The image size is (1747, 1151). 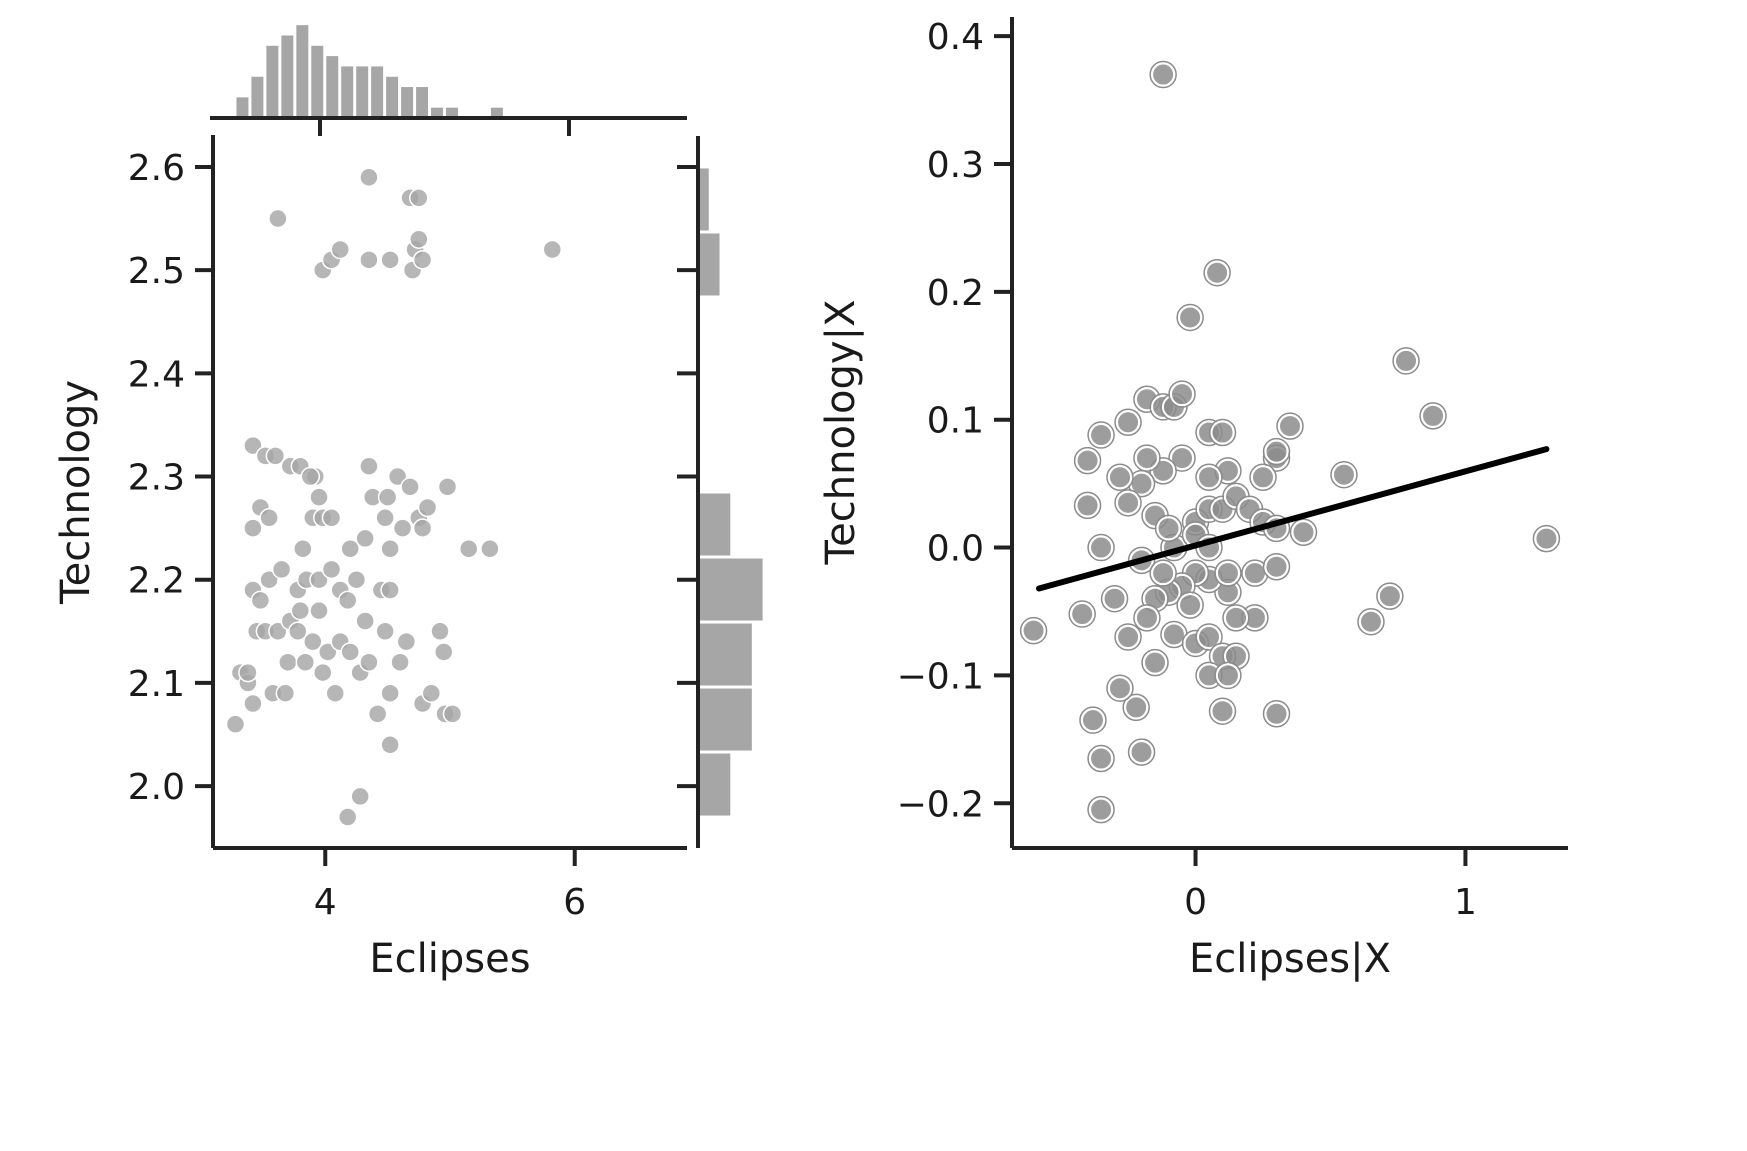 What do you see at coordinates (156, 684) in the screenshot?
I see `joint-ytick-label-2-1: 2.1` at bounding box center [156, 684].